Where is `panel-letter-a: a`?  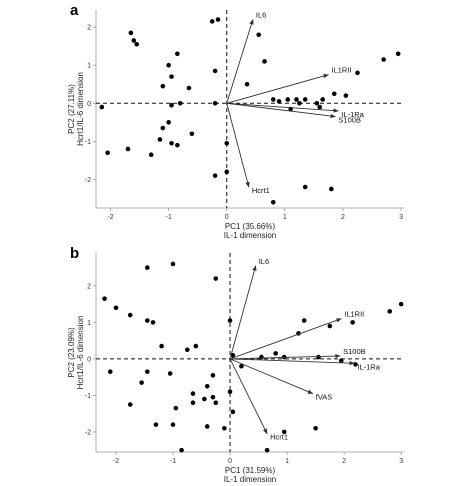
panel-letter-a: a is located at coordinates (74, 10).